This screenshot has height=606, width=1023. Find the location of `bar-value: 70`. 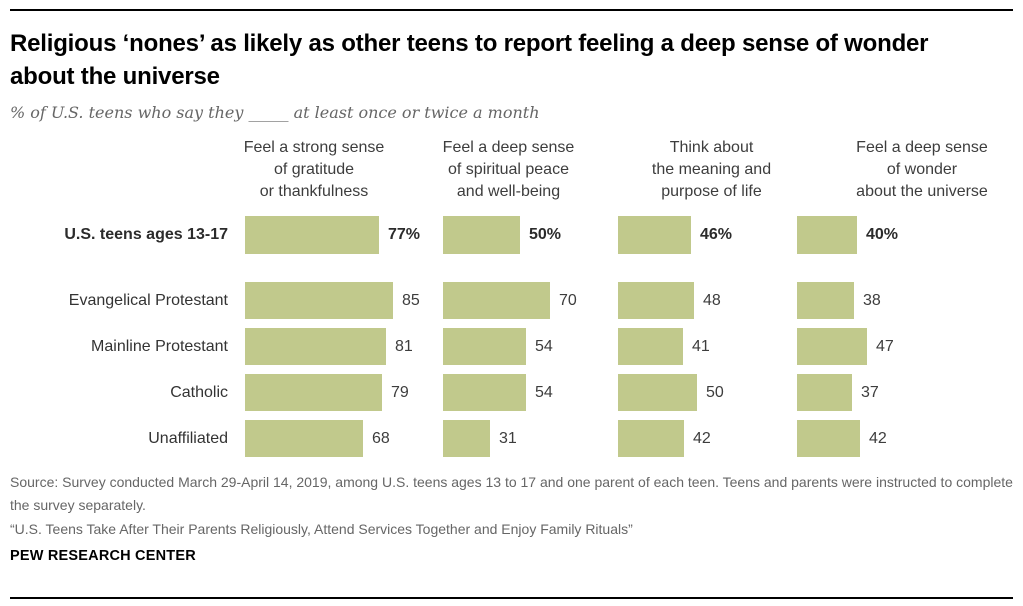

bar-value: 70 is located at coordinates (568, 300).